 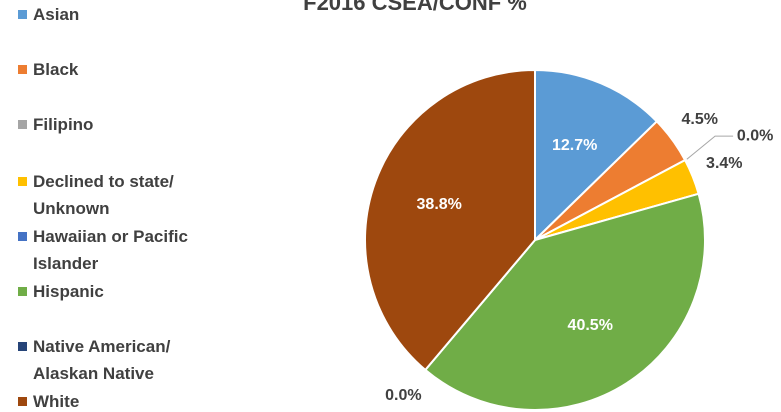 What do you see at coordinates (63, 124) in the screenshot?
I see `legend-label: Filipino` at bounding box center [63, 124].